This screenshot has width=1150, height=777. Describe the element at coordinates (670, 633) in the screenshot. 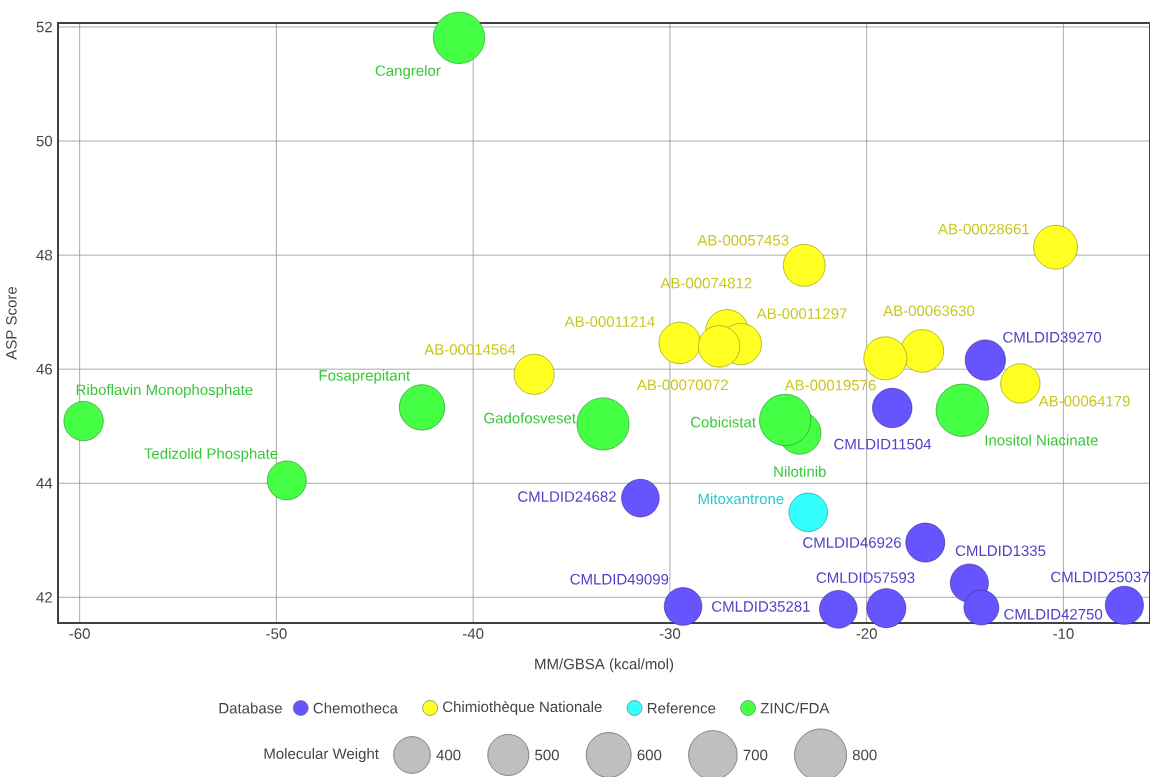

I see `x-tick-label: -30` at that location.